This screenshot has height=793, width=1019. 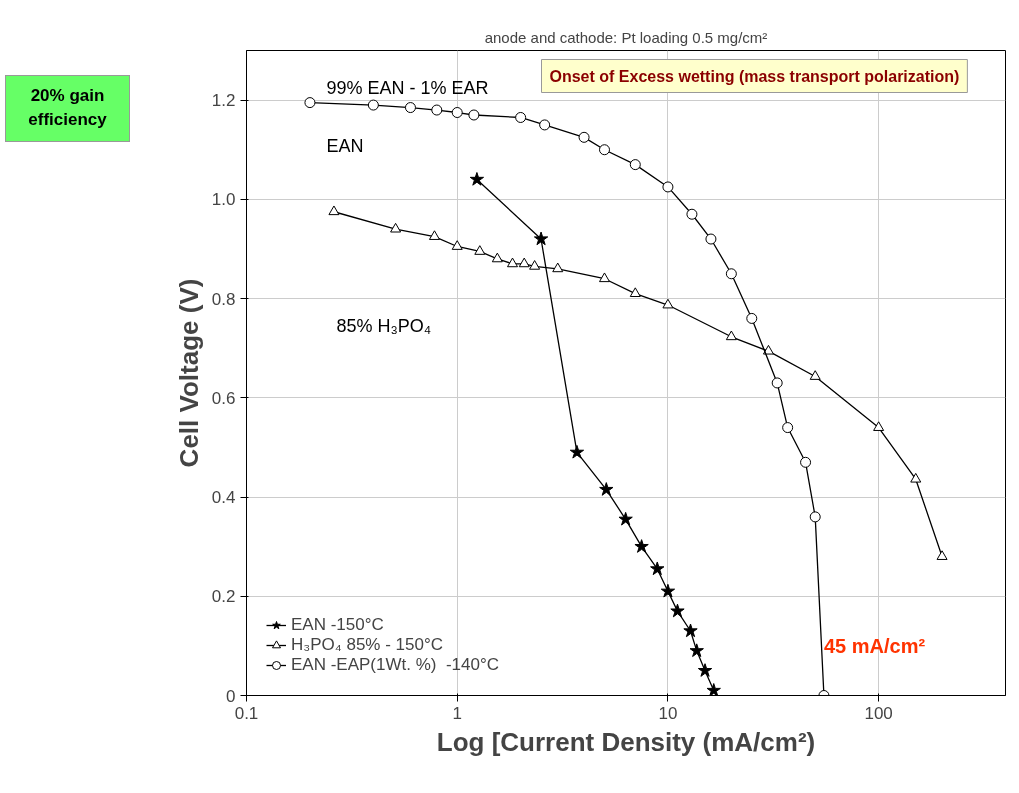 What do you see at coordinates (223, 498) in the screenshot?
I see `y-tick-label: 0.4` at bounding box center [223, 498].